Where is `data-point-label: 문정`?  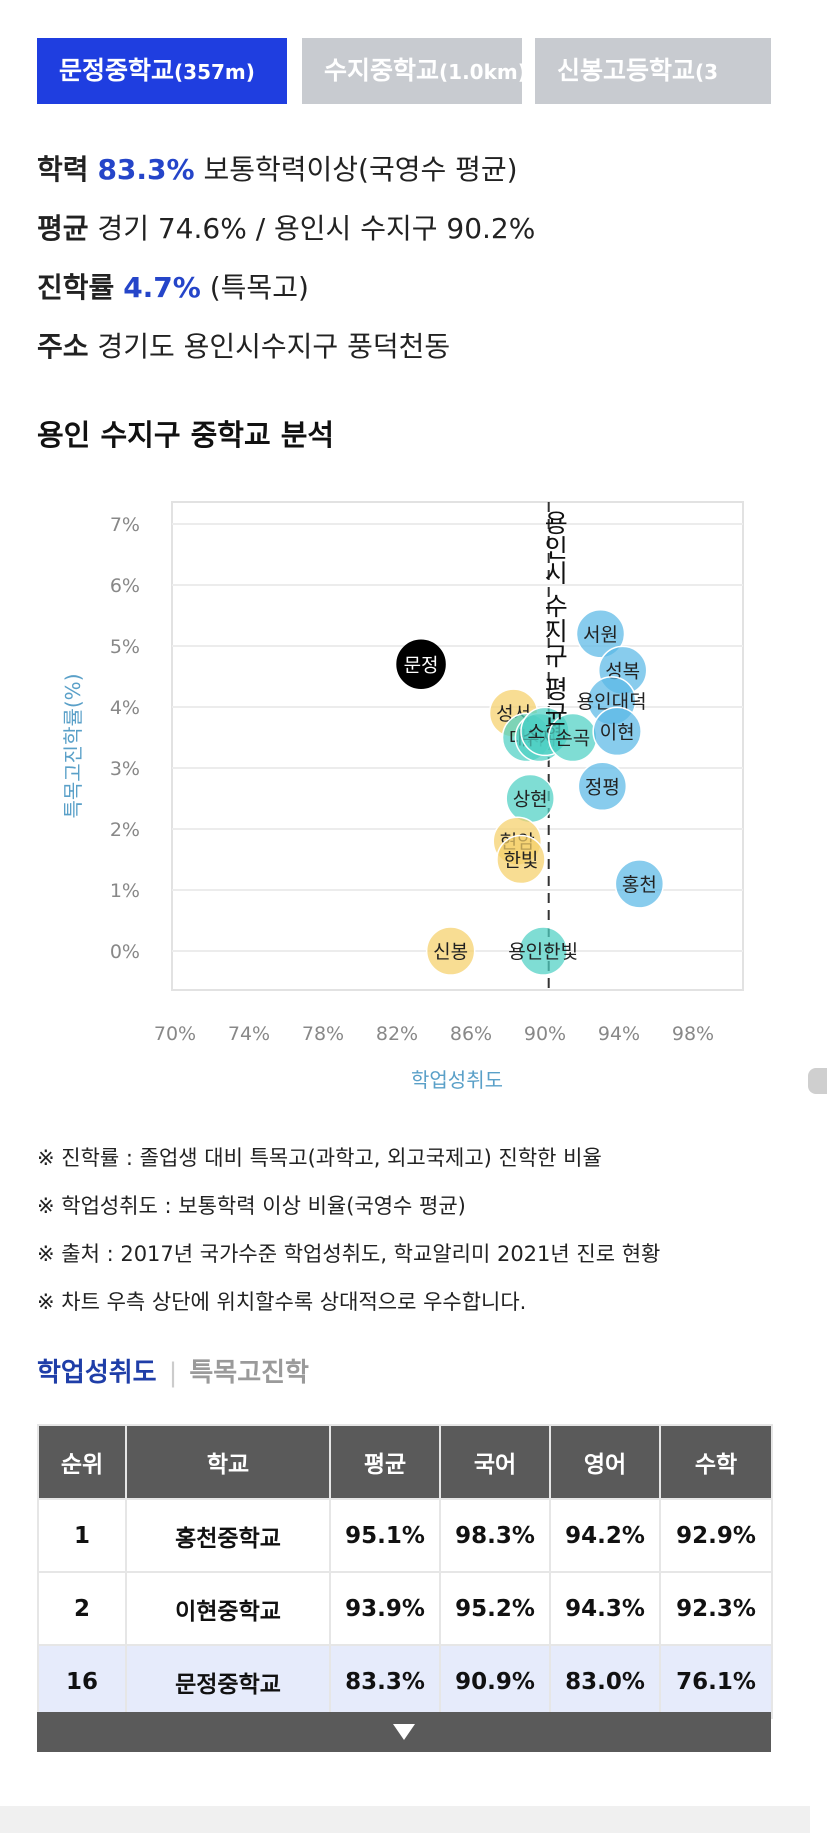 data-point-label: 문정 is located at coordinates (421, 665).